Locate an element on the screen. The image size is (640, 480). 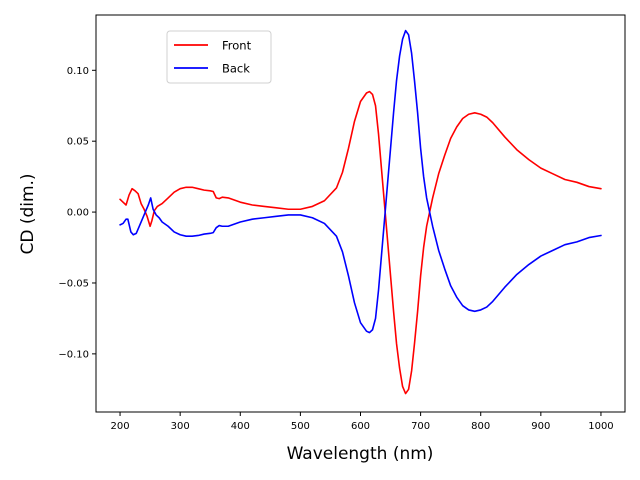
x-tick-label: 400 is located at coordinates (240, 426).